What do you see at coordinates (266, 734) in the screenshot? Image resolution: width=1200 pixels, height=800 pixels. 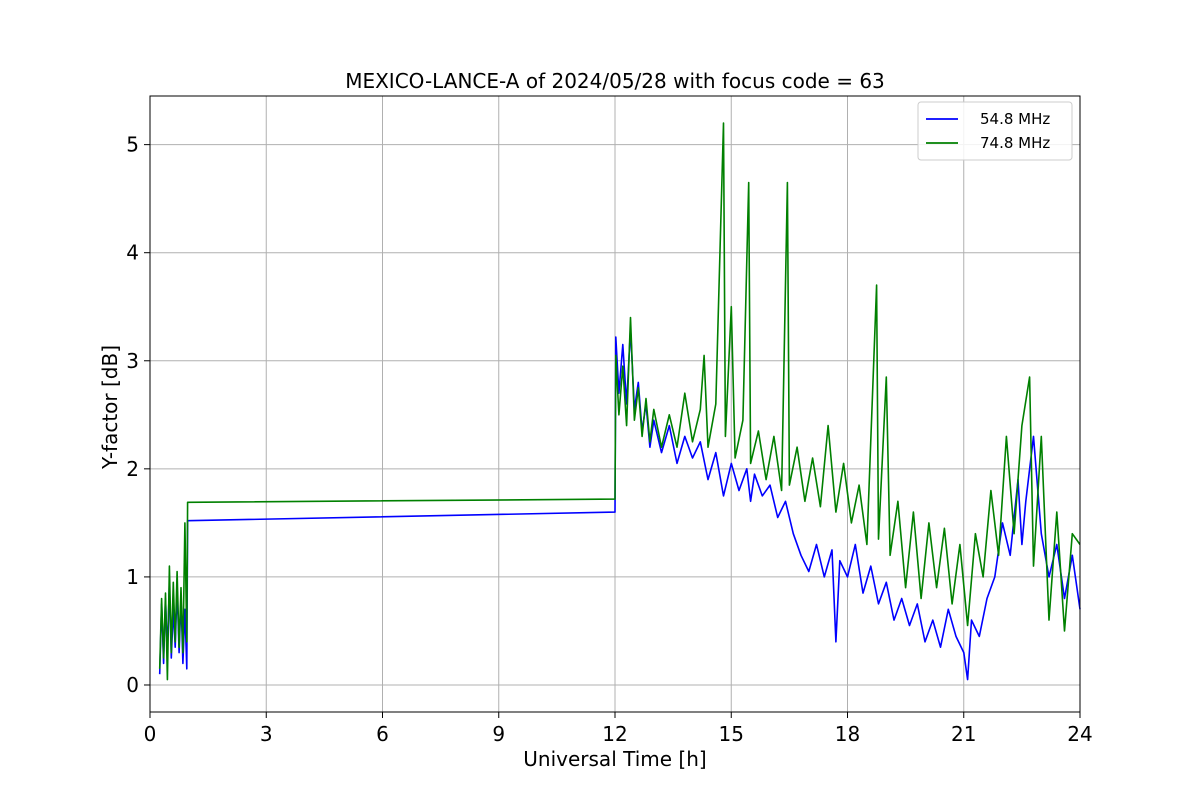 I see `x-tick-label: 3` at bounding box center [266, 734].